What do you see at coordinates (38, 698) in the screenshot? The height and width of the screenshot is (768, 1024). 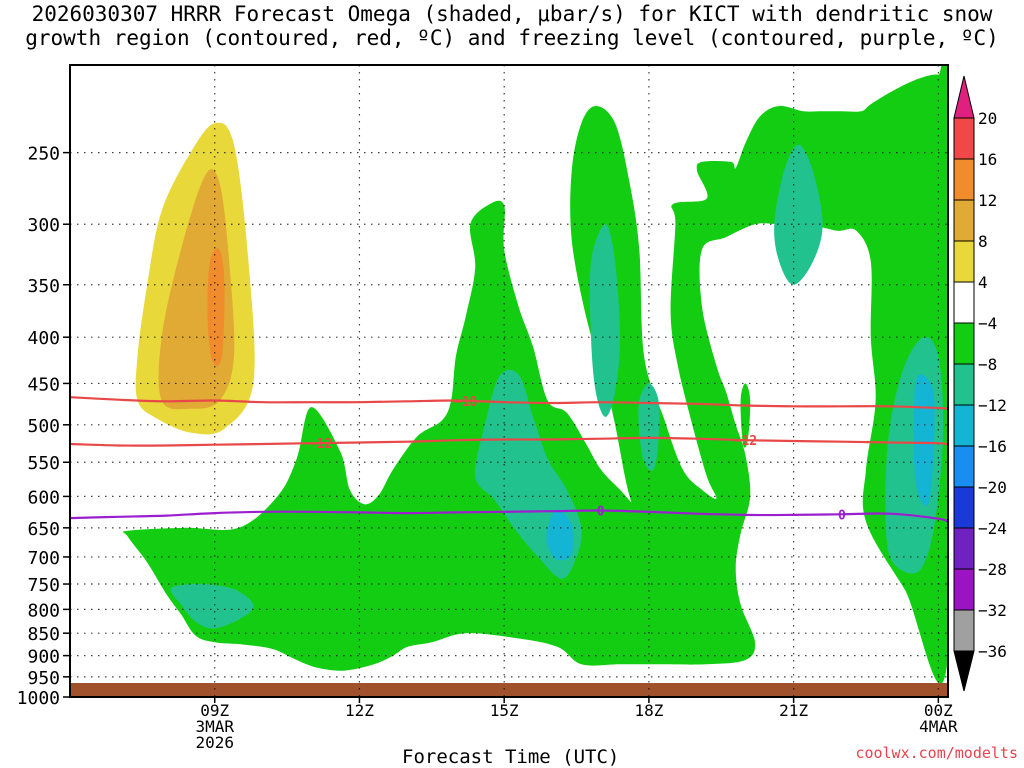 I see `y-tick-label: 1000` at bounding box center [38, 698].